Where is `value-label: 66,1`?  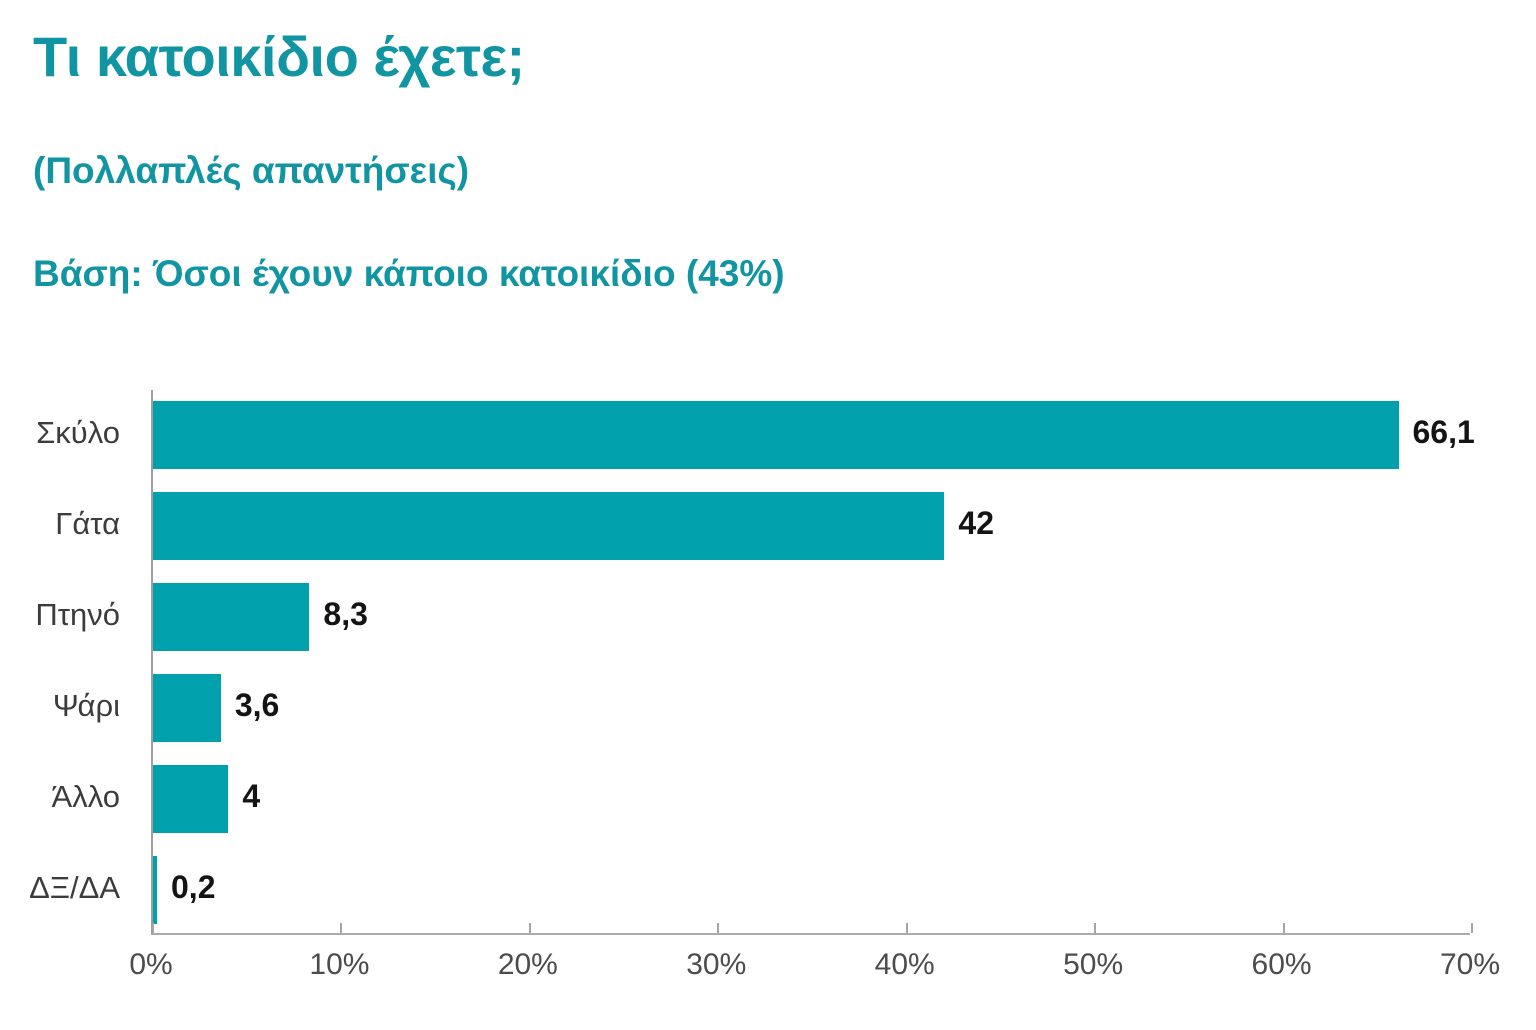
value-label: 66,1 is located at coordinates (1443, 432).